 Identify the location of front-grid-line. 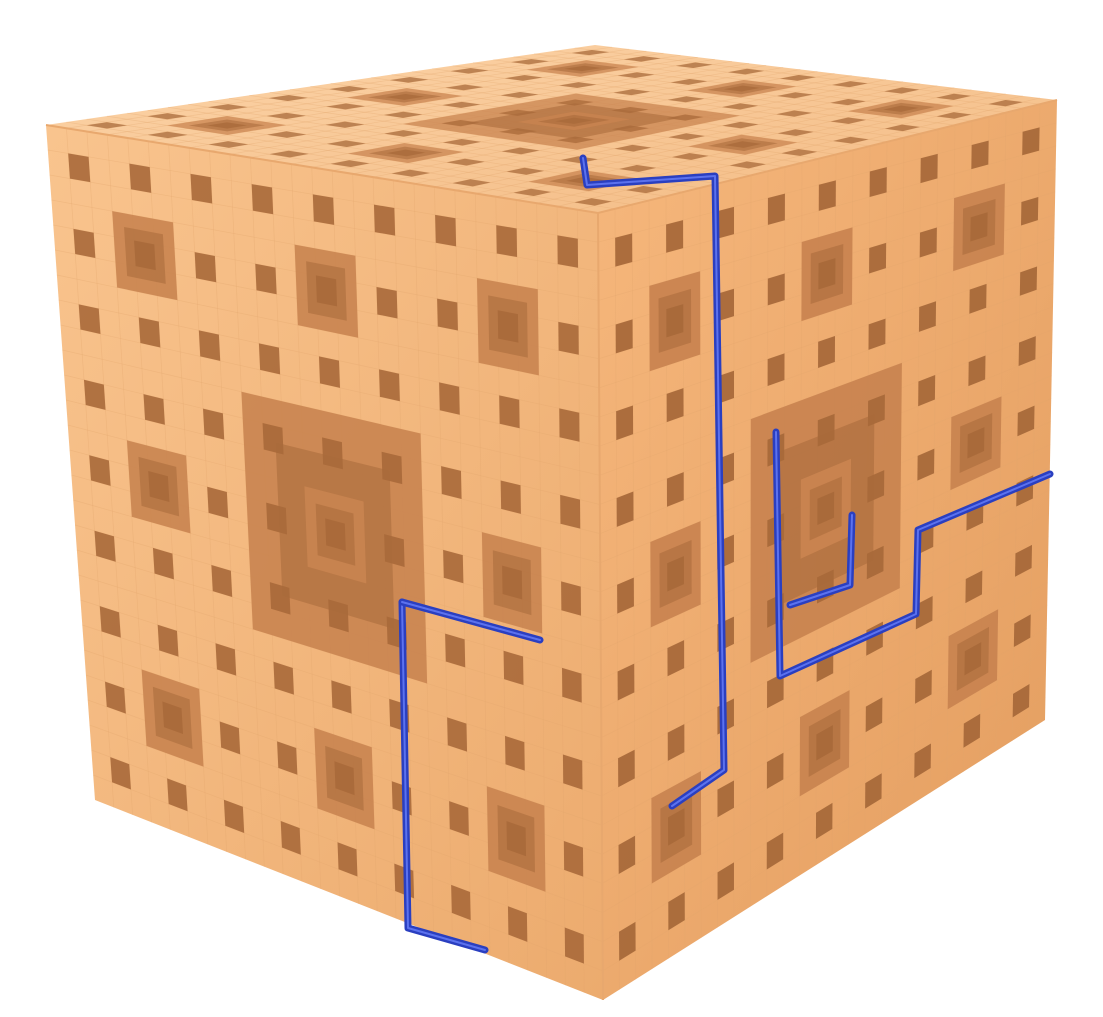
(90, 468).